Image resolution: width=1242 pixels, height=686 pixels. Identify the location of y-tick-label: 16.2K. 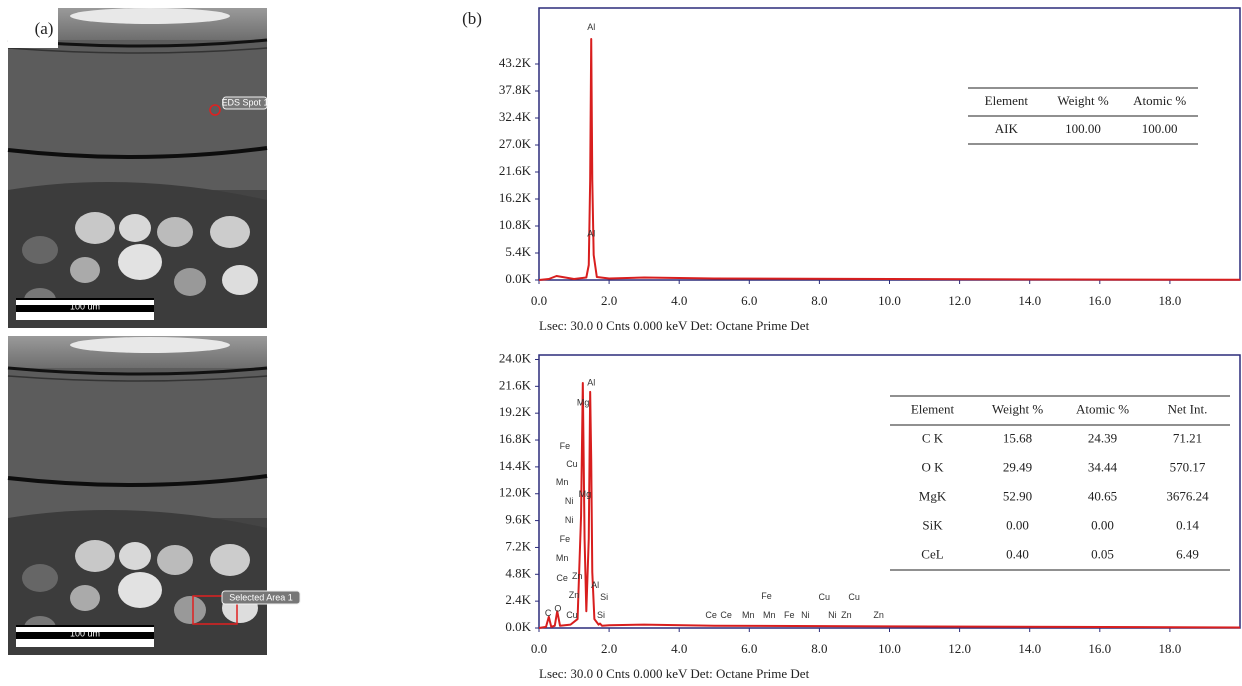
(515, 197).